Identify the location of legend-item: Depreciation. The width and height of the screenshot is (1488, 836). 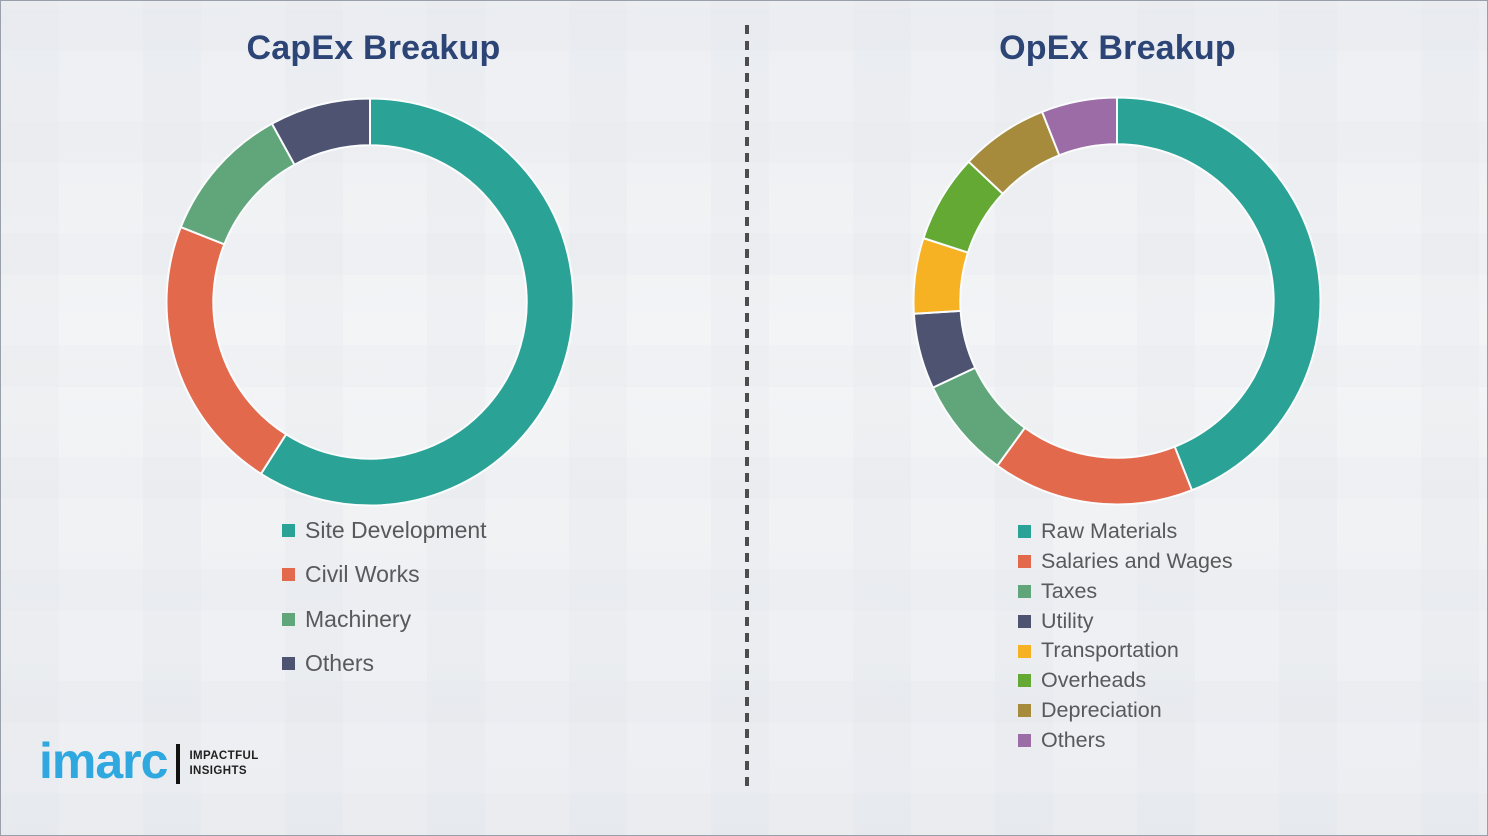
(1125, 711).